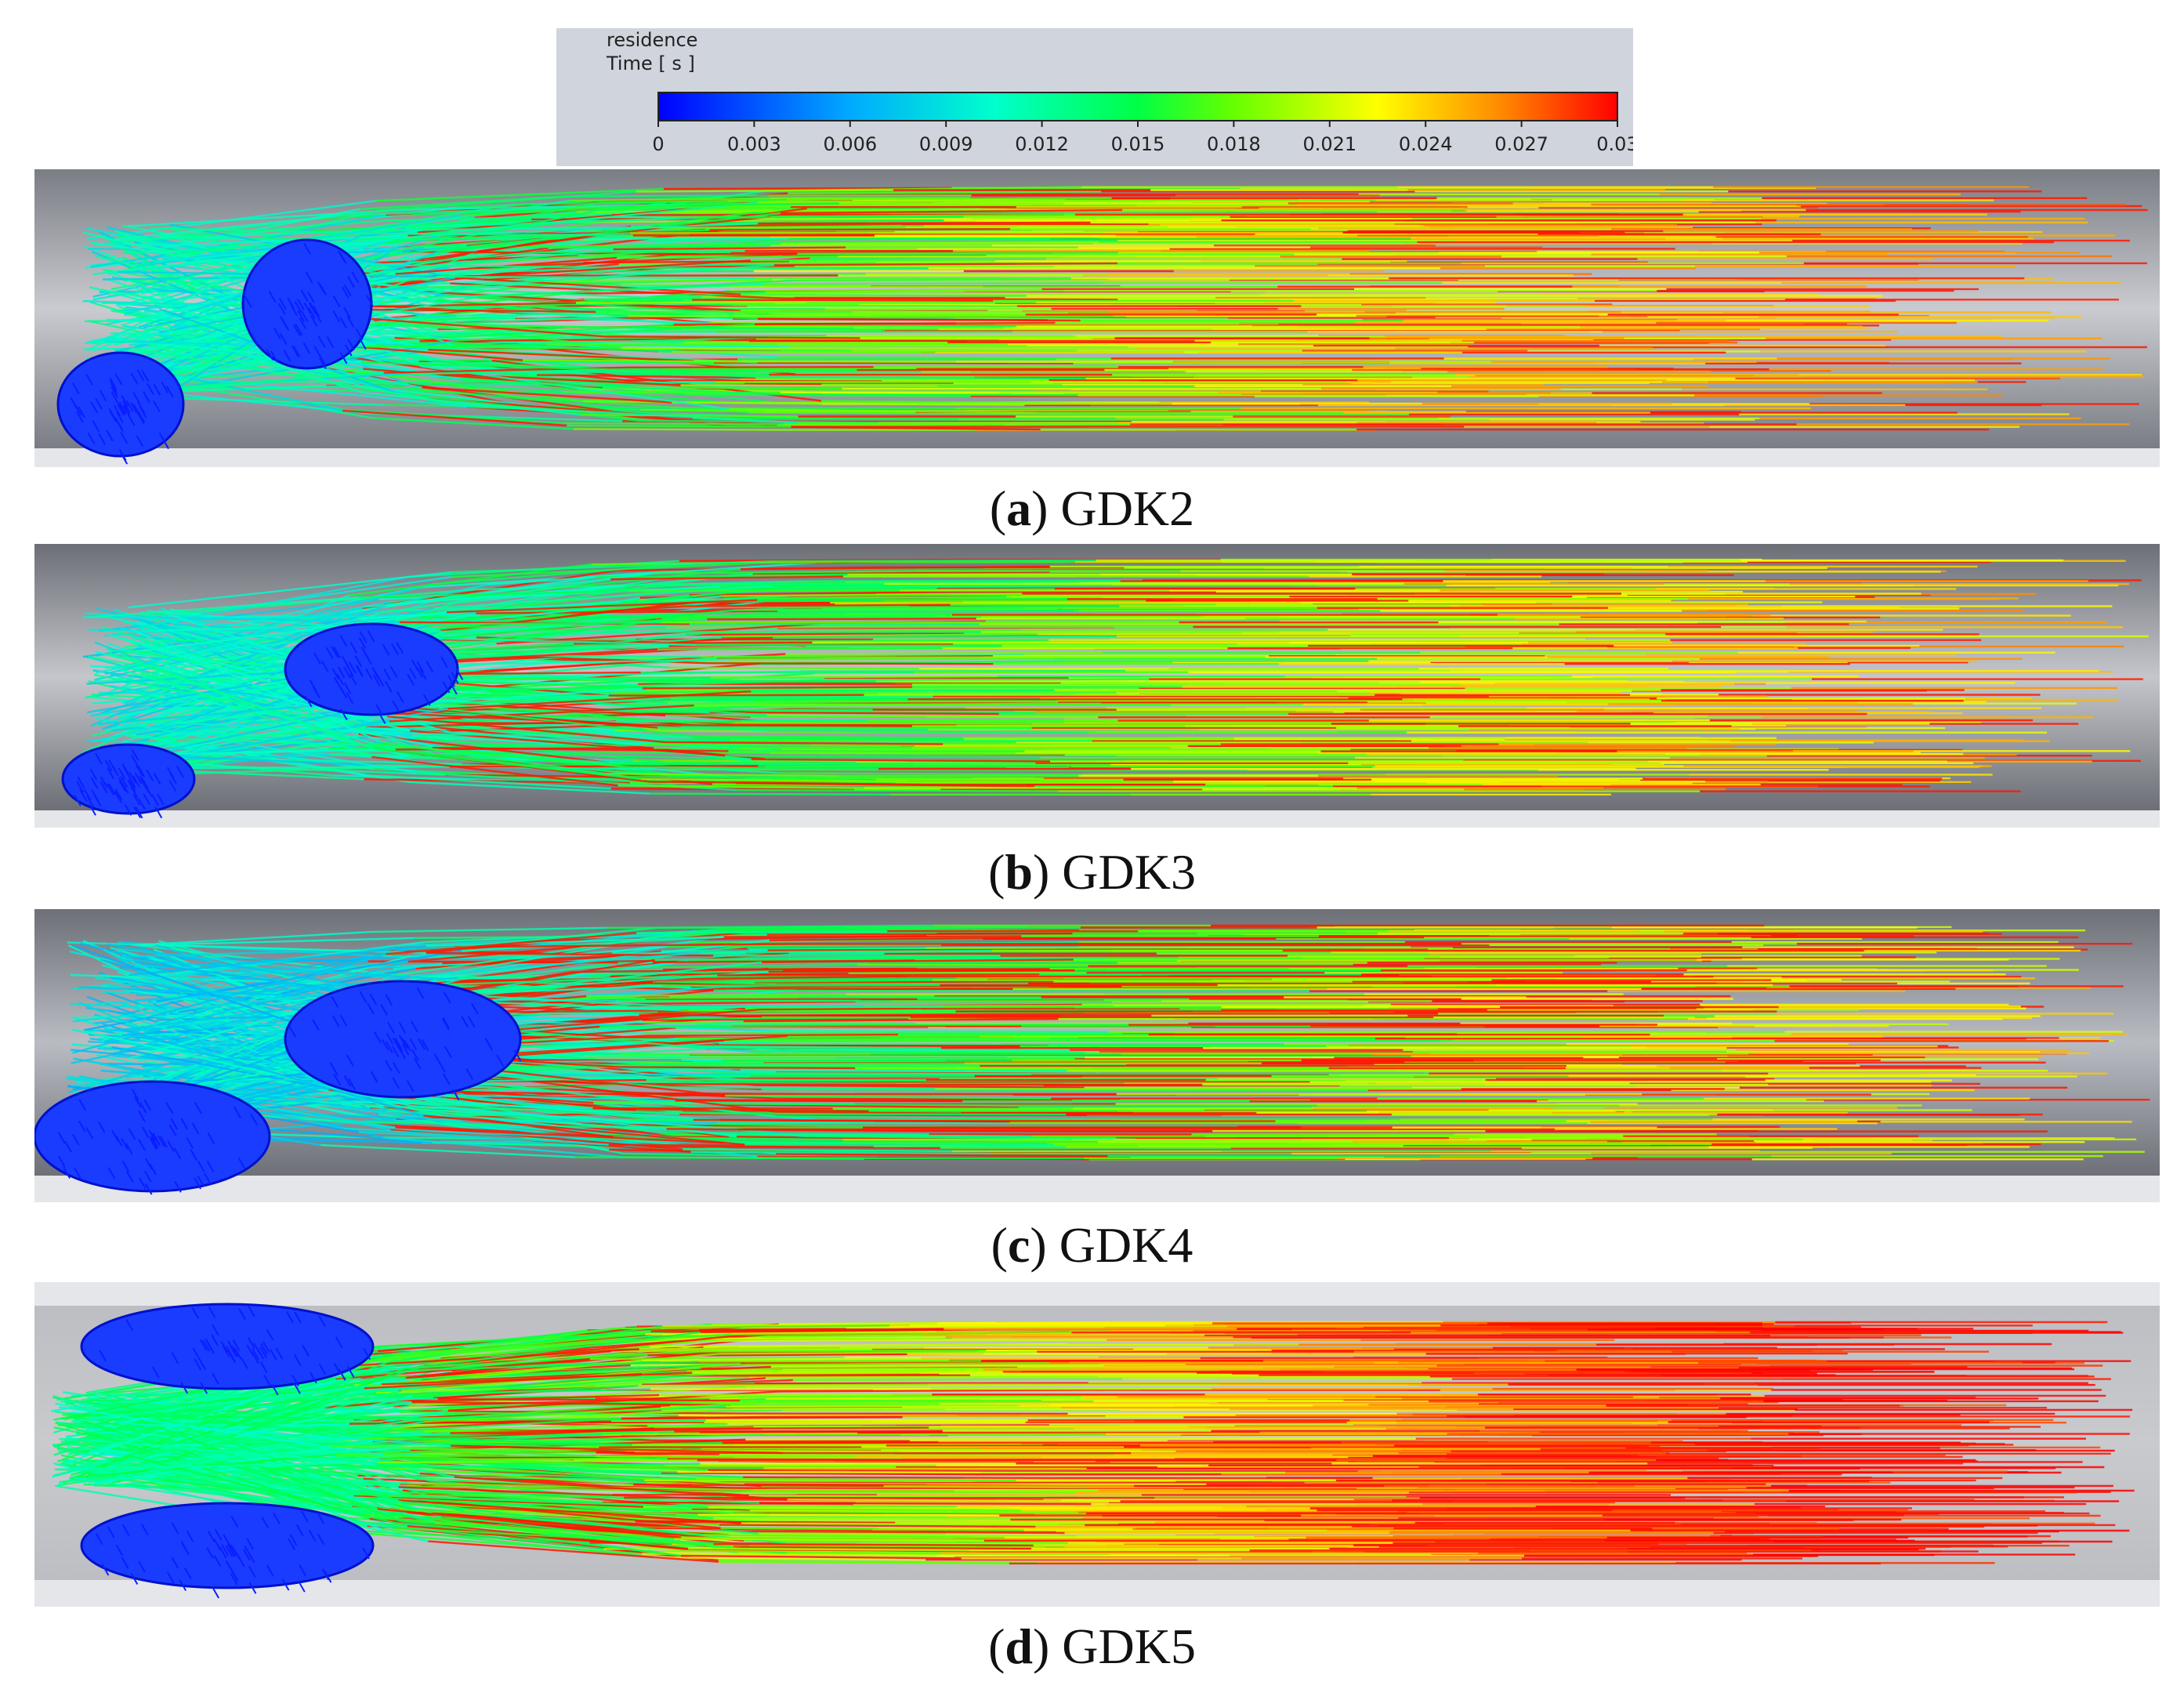 This screenshot has height=1696, width=2184. I want to click on colorbar-tick-label: 0.03, so click(1614, 144).